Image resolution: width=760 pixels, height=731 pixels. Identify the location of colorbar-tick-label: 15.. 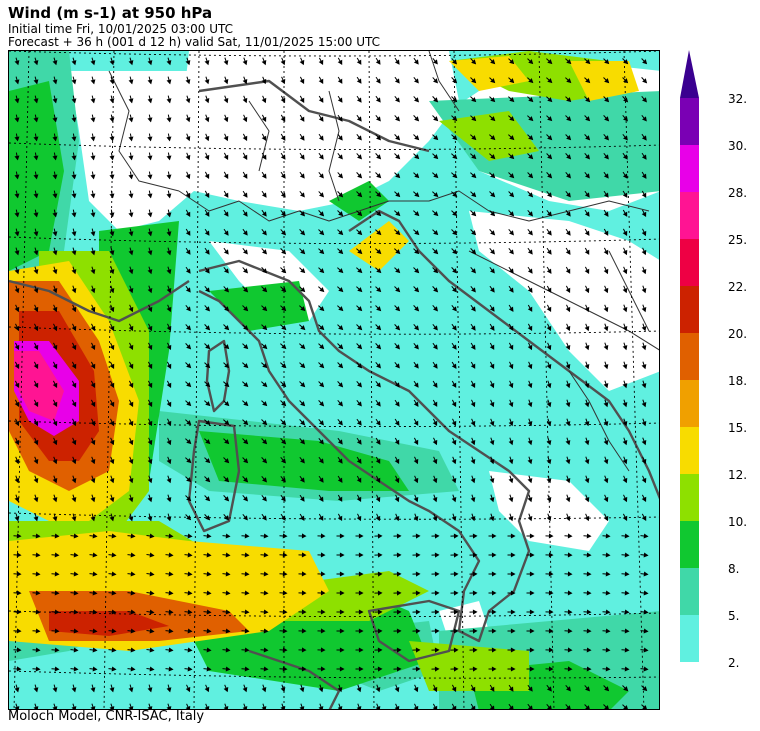
(737, 428).